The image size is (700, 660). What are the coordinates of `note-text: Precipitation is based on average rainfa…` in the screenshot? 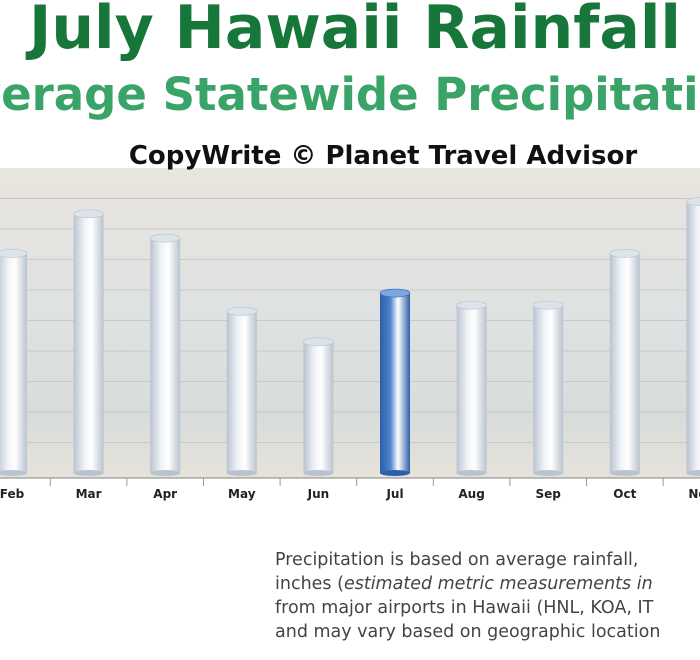 It's located at (457, 560).